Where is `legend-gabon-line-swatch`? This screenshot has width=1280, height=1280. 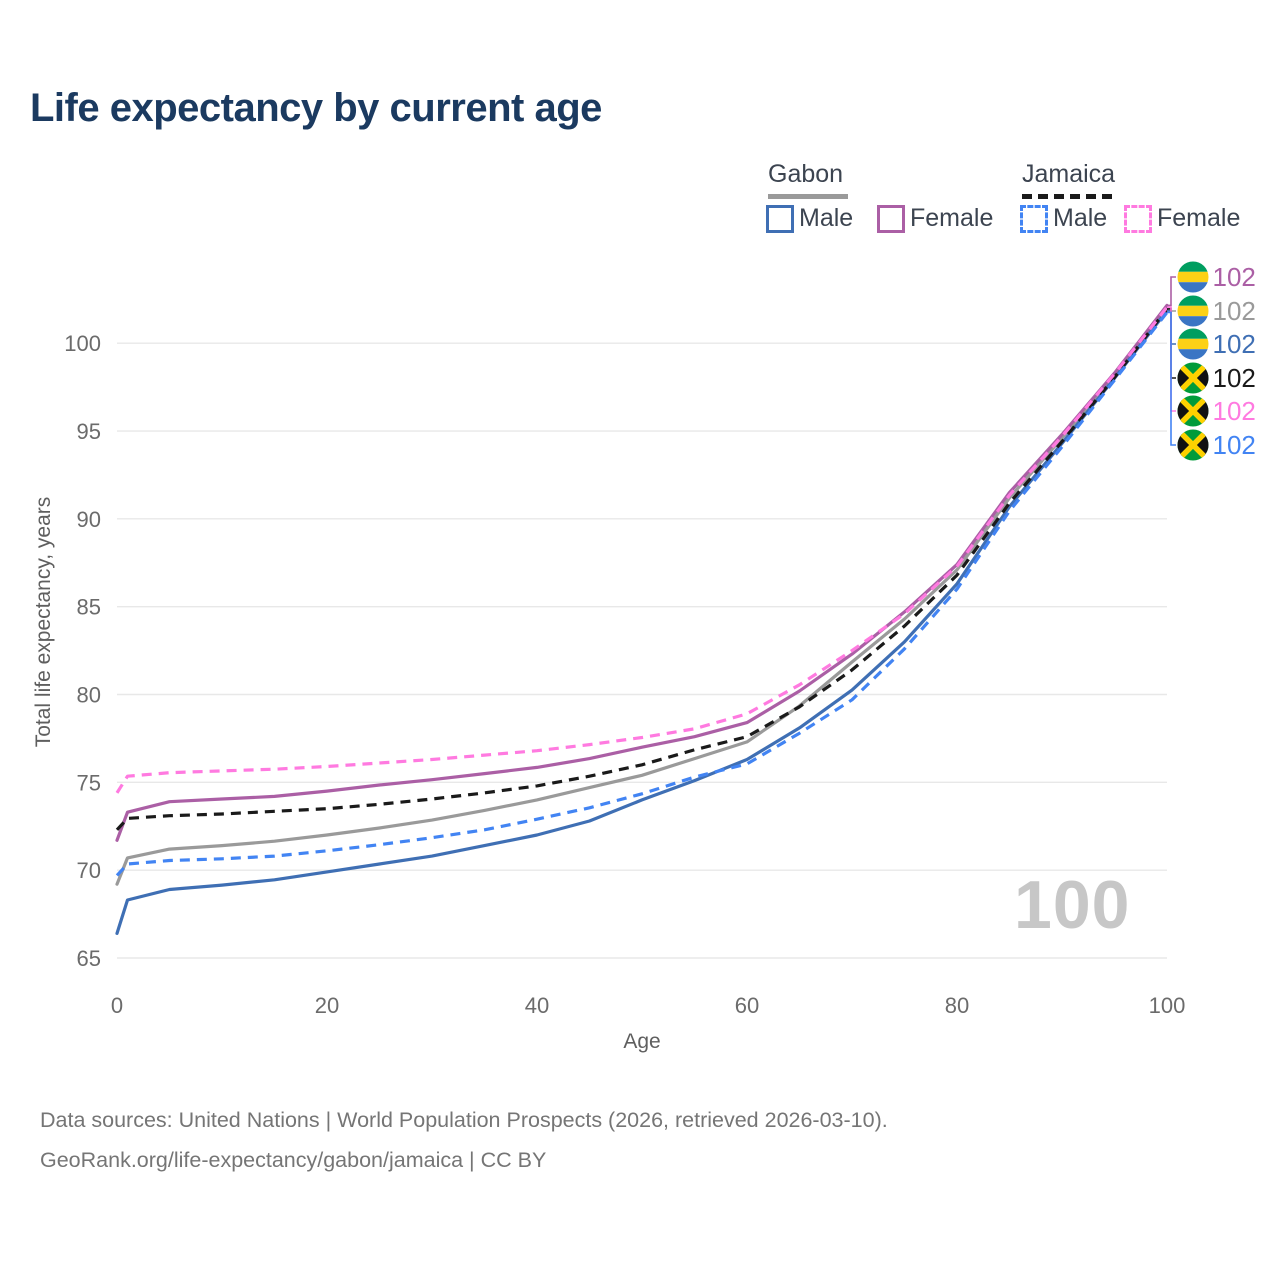
legend-gabon-line-swatch is located at coordinates (808, 196).